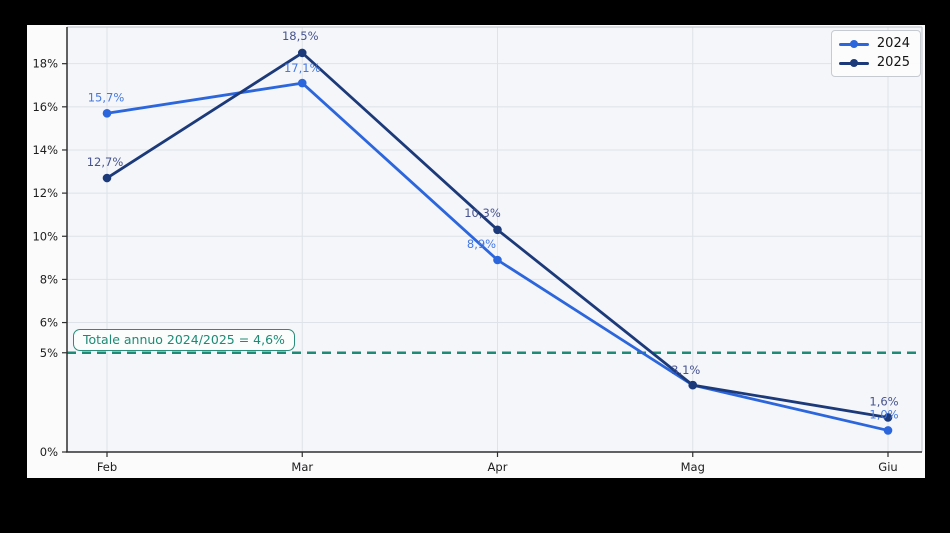 This screenshot has width=950, height=533. What do you see at coordinates (482, 213) in the screenshot?
I see `point-label-2025: 10,3%` at bounding box center [482, 213].